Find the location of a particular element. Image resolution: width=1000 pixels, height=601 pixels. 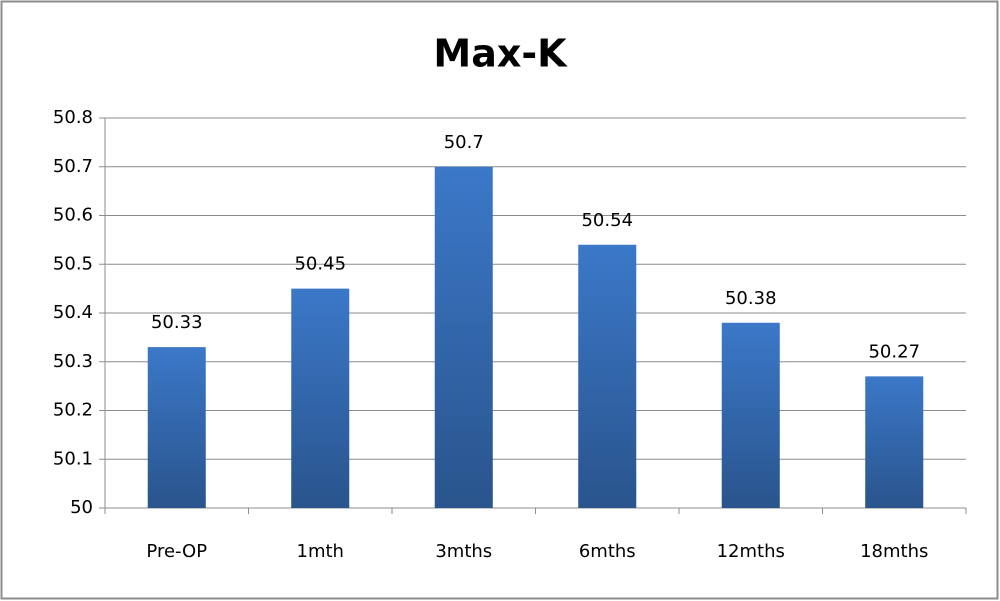

x-tick-label: 3mths is located at coordinates (463, 551).